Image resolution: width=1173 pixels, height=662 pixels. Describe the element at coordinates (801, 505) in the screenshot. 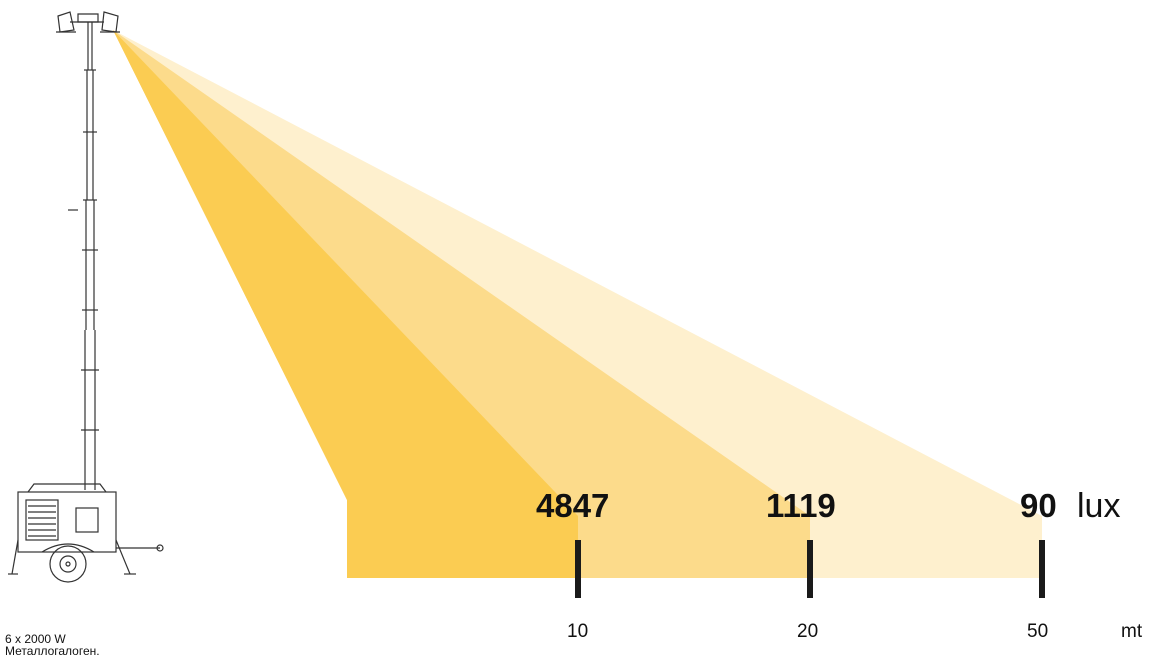

I see `lux-value-20m: 1119` at that location.